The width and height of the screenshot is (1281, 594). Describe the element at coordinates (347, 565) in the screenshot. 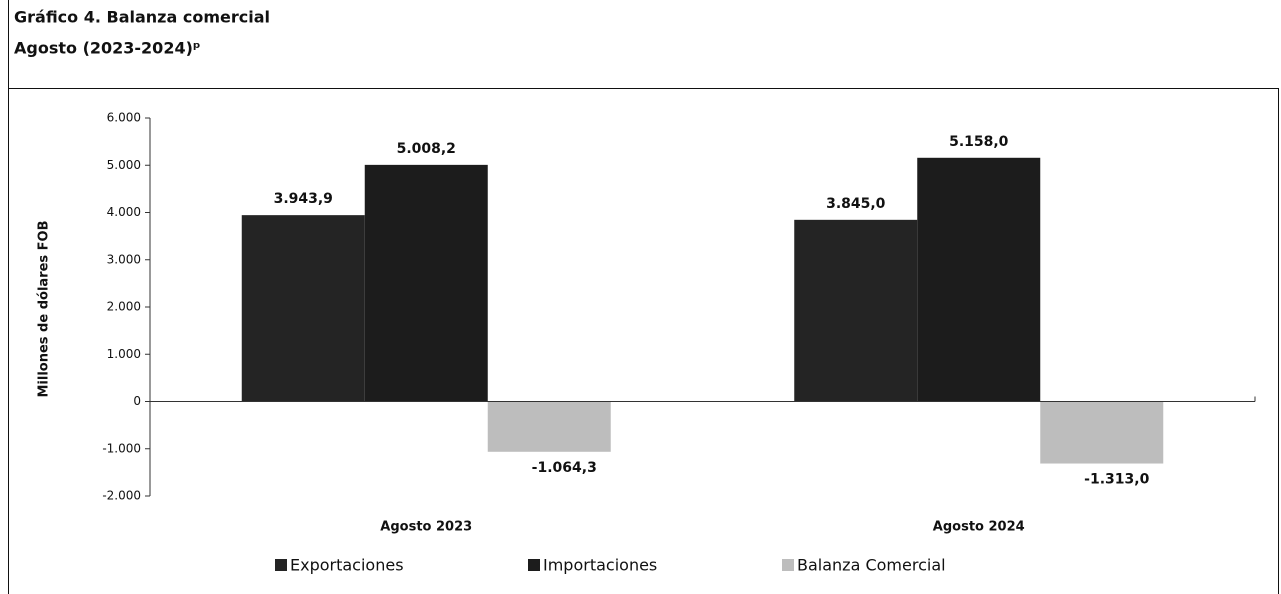

I see `legend-label: Exportaciones` at that location.